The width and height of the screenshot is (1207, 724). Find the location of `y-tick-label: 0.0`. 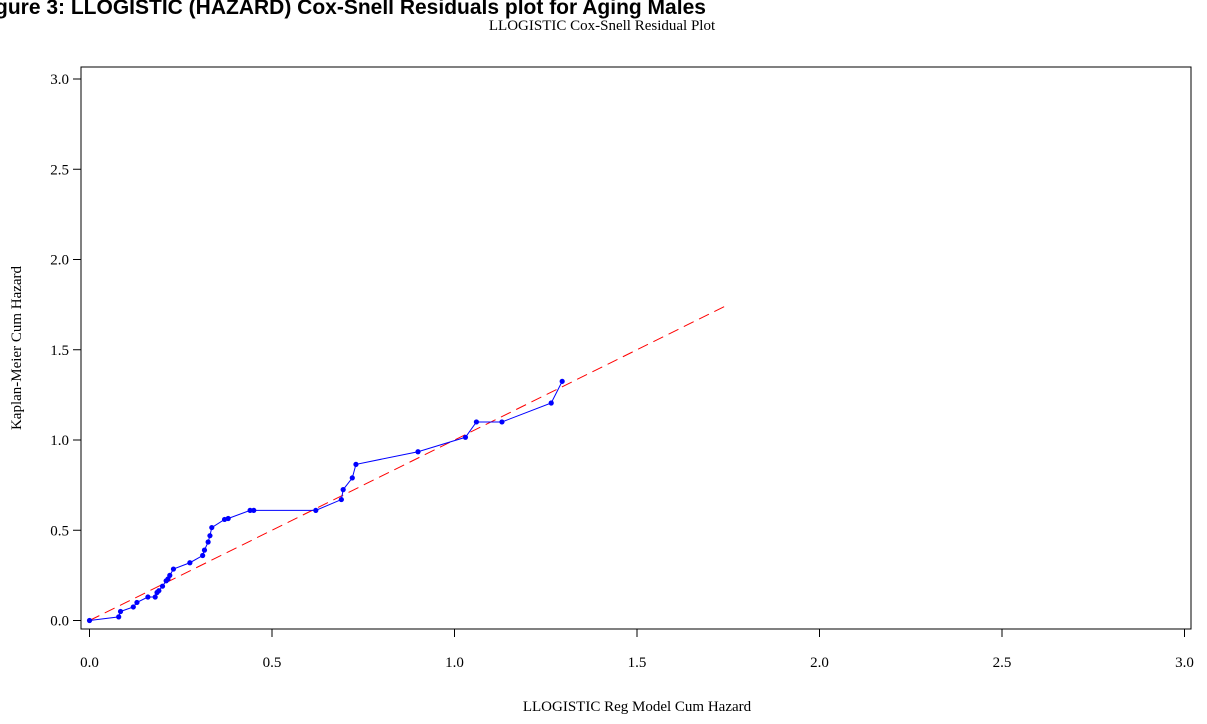

y-tick-label: 0.0 is located at coordinates (59, 622).